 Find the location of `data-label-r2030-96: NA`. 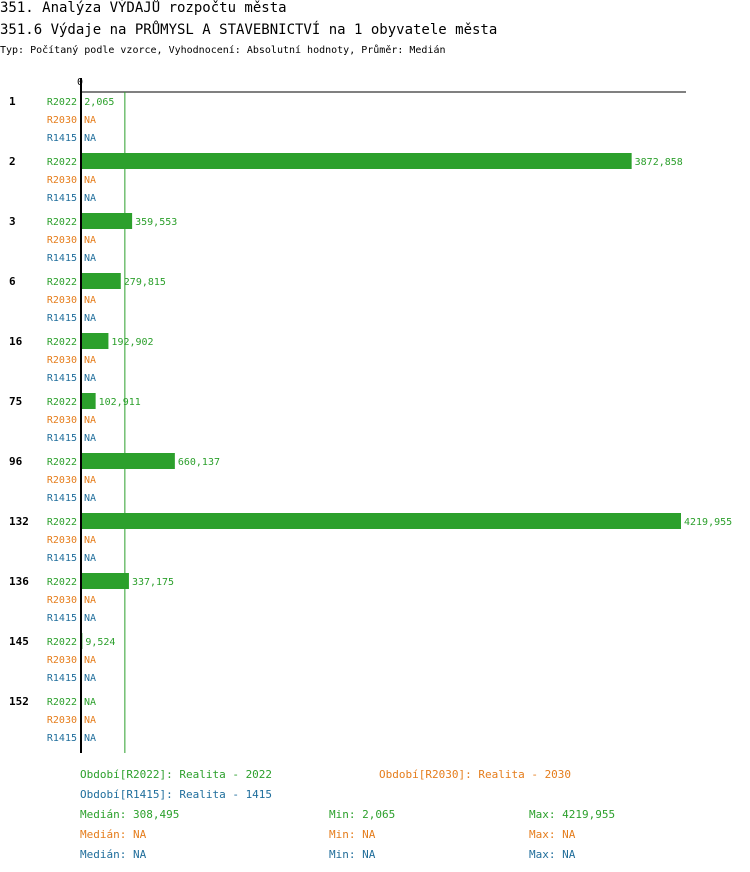

data-label-r2030-96: NA is located at coordinates (90, 480).